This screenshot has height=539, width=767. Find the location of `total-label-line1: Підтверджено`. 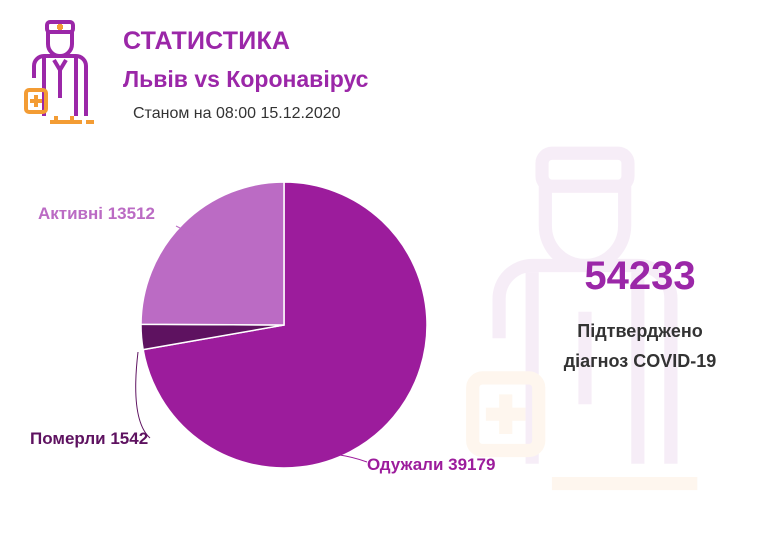

total-label-line1: Підтверджено is located at coordinates (640, 331).